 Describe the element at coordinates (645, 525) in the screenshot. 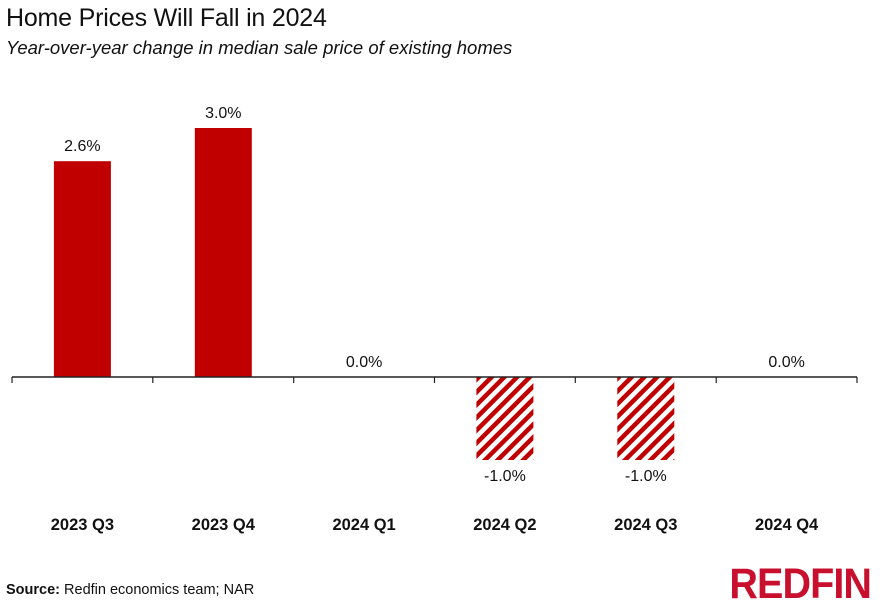

I see `x-tick-label: 2024 Q3` at that location.